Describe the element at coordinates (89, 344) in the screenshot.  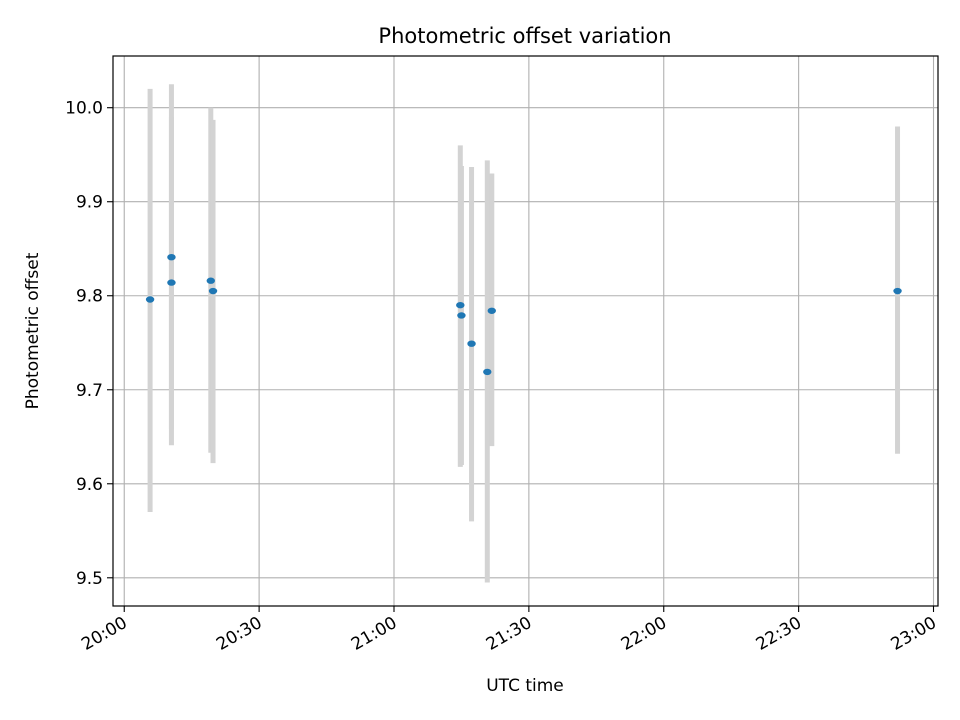
I see `y-axis: 9.5 9.6 9.7 9.8 9.9 10.0` at that location.